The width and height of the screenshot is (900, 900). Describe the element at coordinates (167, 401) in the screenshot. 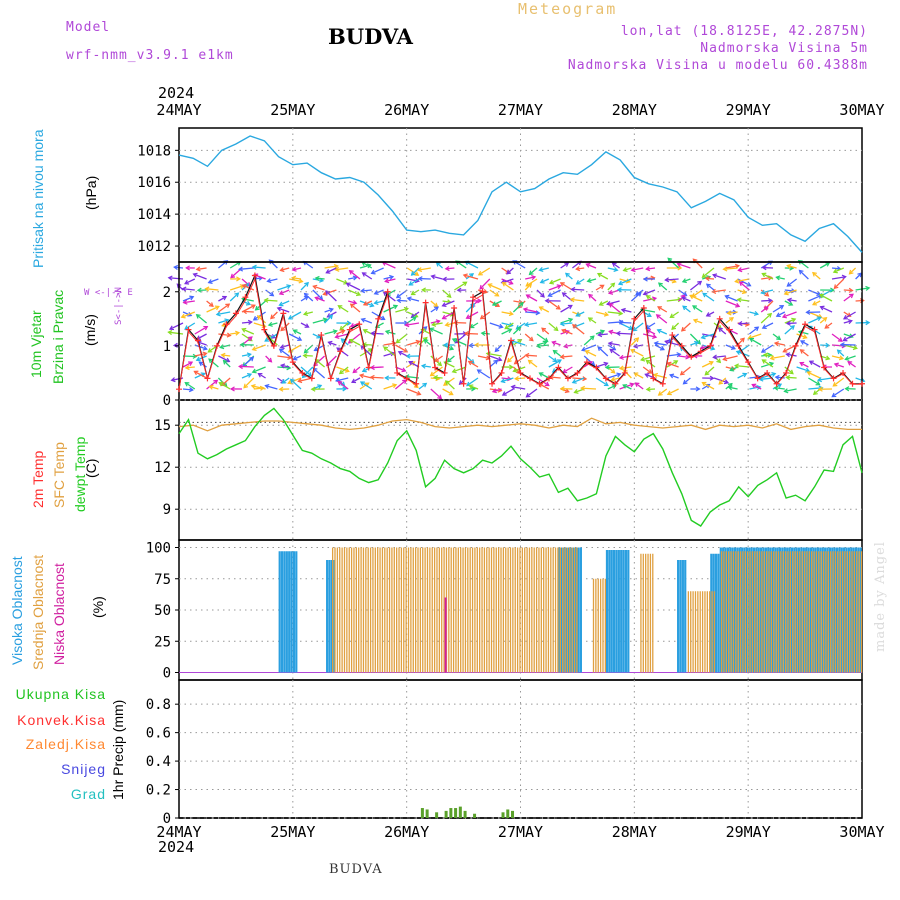

I see `y-tick-label-wind: 0` at that location.